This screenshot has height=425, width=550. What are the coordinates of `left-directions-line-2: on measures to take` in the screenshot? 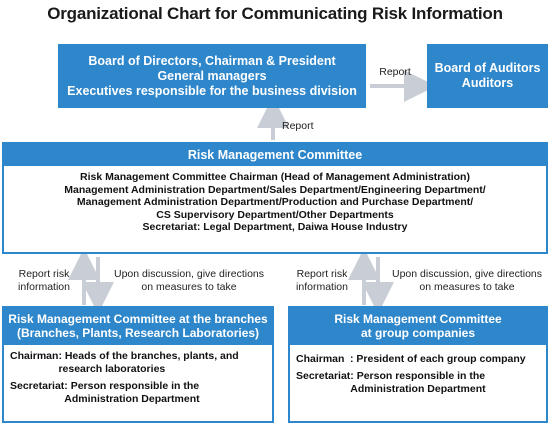 It's located at (189, 286).